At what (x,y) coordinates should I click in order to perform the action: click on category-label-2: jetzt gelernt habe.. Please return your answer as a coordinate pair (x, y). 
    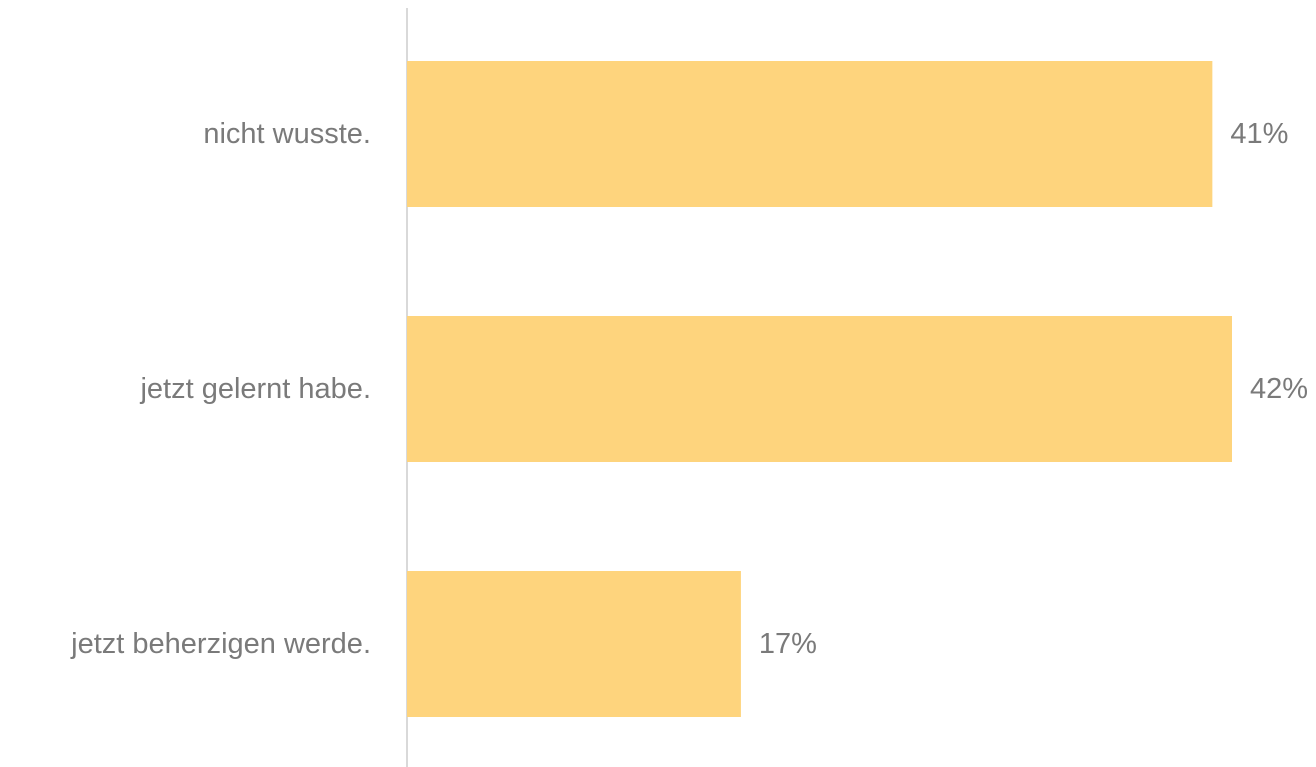
    Looking at the image, I should click on (255, 389).